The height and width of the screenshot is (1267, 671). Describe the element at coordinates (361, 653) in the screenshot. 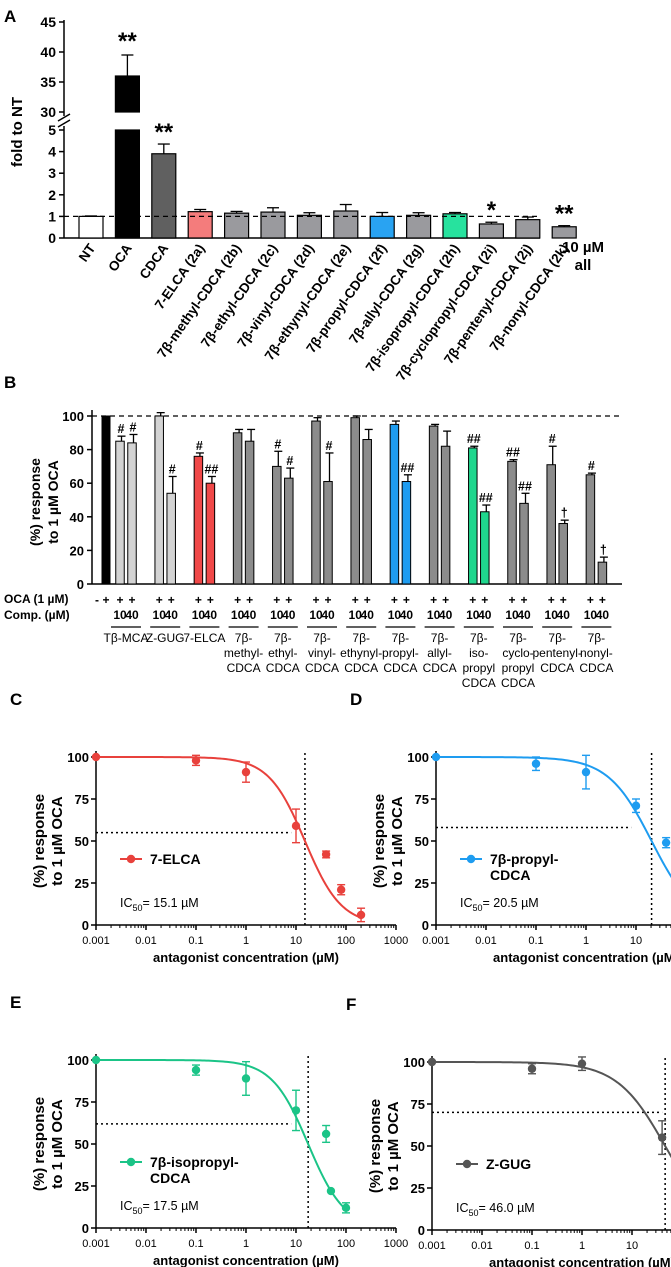

I see `group-label: ethynyl-` at that location.